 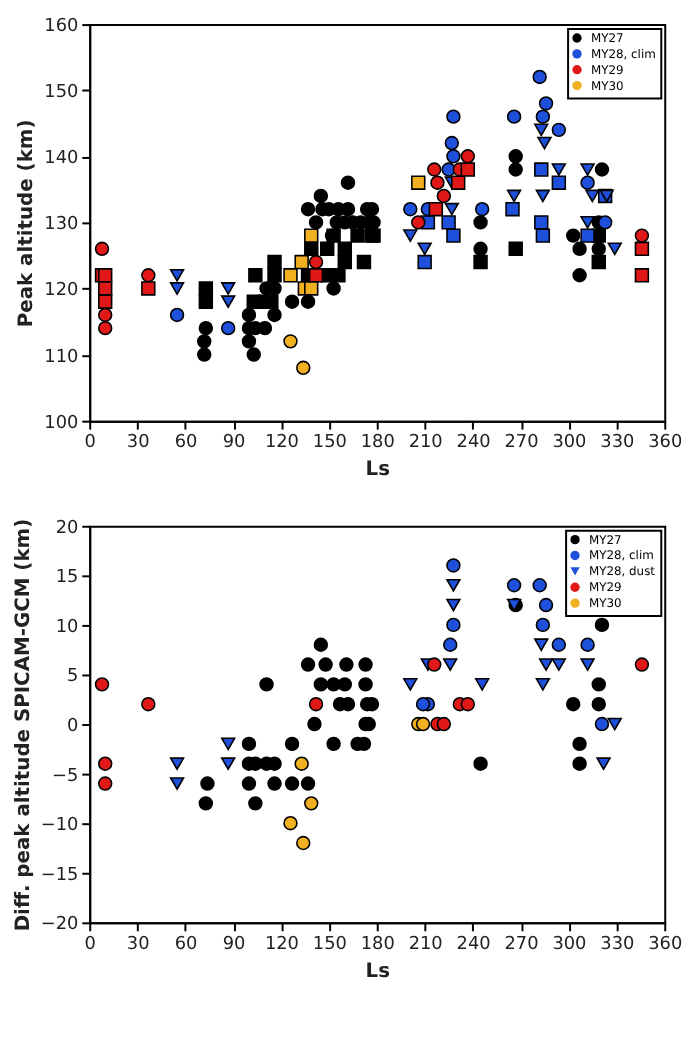 What do you see at coordinates (72, 726) in the screenshot?
I see `y-tick-label: 0` at bounding box center [72, 726].